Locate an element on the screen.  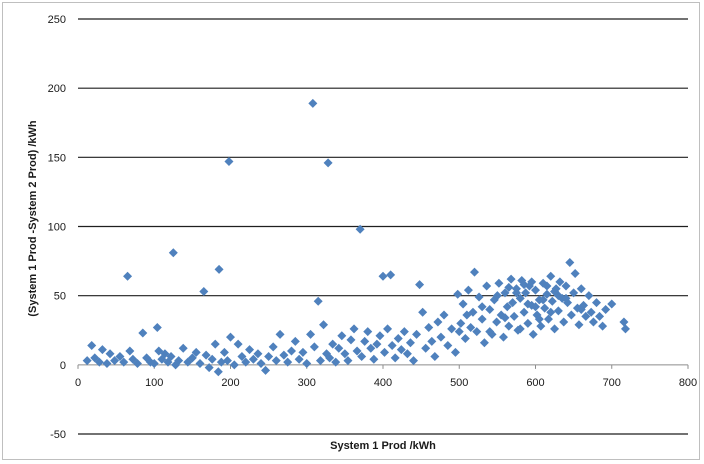
y-tick-label: 100 is located at coordinates (57, 228).